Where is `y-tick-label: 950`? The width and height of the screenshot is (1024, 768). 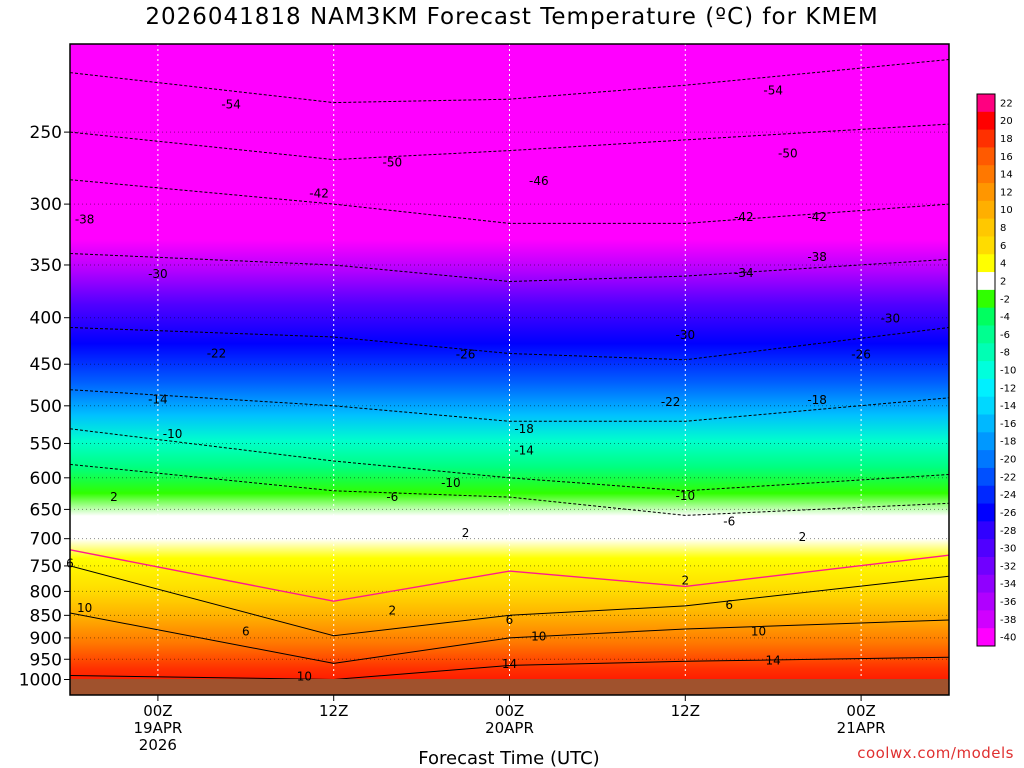
y-tick-label: 950 is located at coordinates (46, 660).